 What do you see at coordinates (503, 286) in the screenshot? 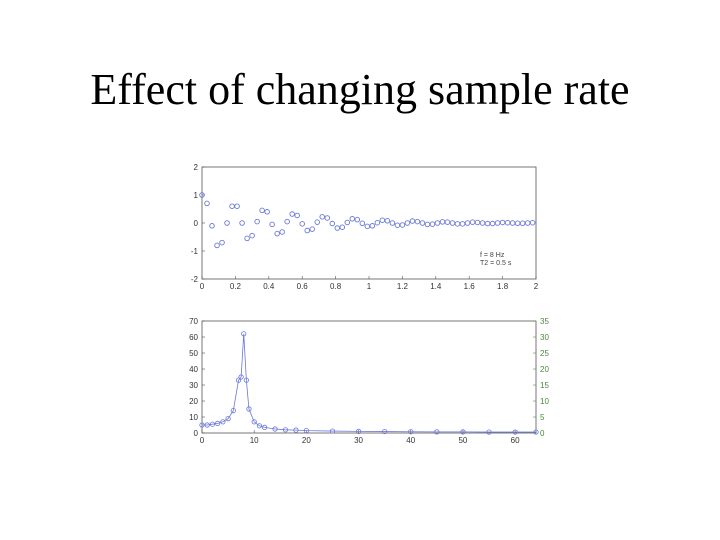
I see `x-tick-label: 1.8` at bounding box center [503, 286].